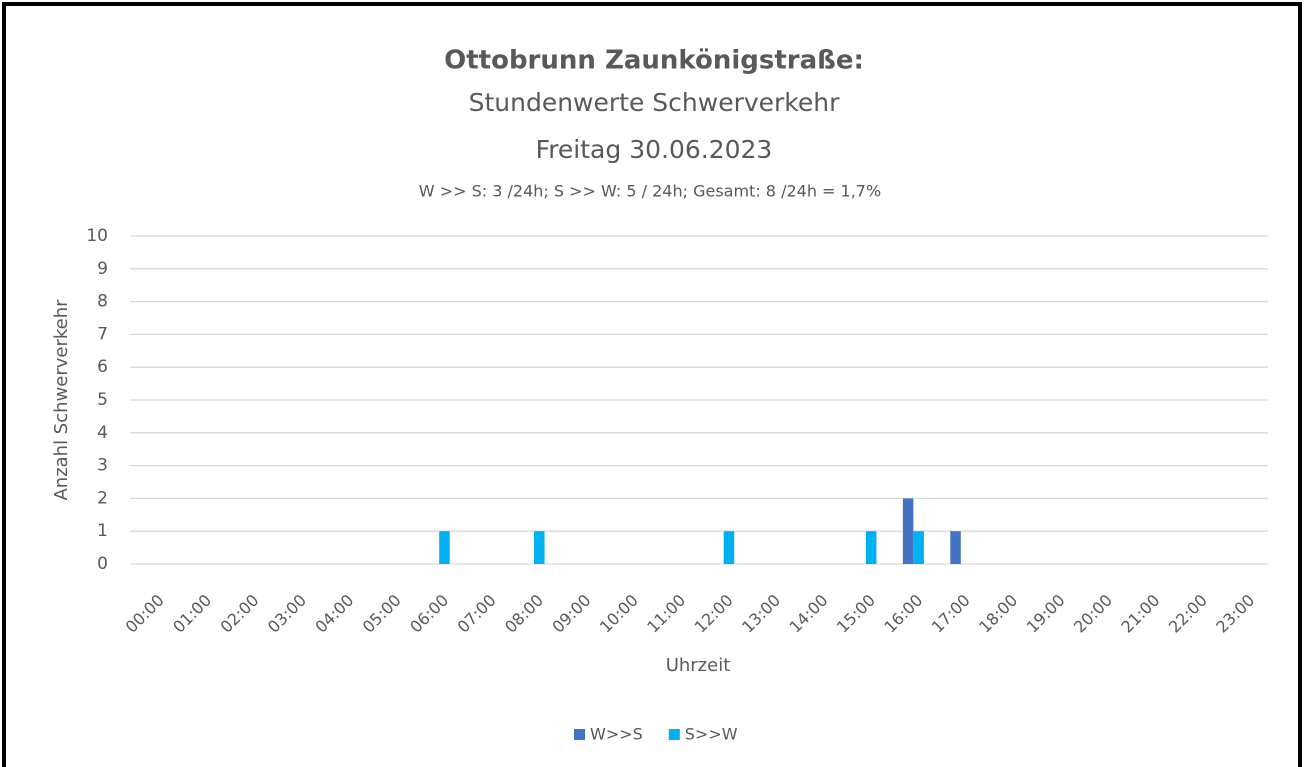 The width and height of the screenshot is (1306, 767). Describe the element at coordinates (102, 433) in the screenshot. I see `y-tick-label: 4` at that location.